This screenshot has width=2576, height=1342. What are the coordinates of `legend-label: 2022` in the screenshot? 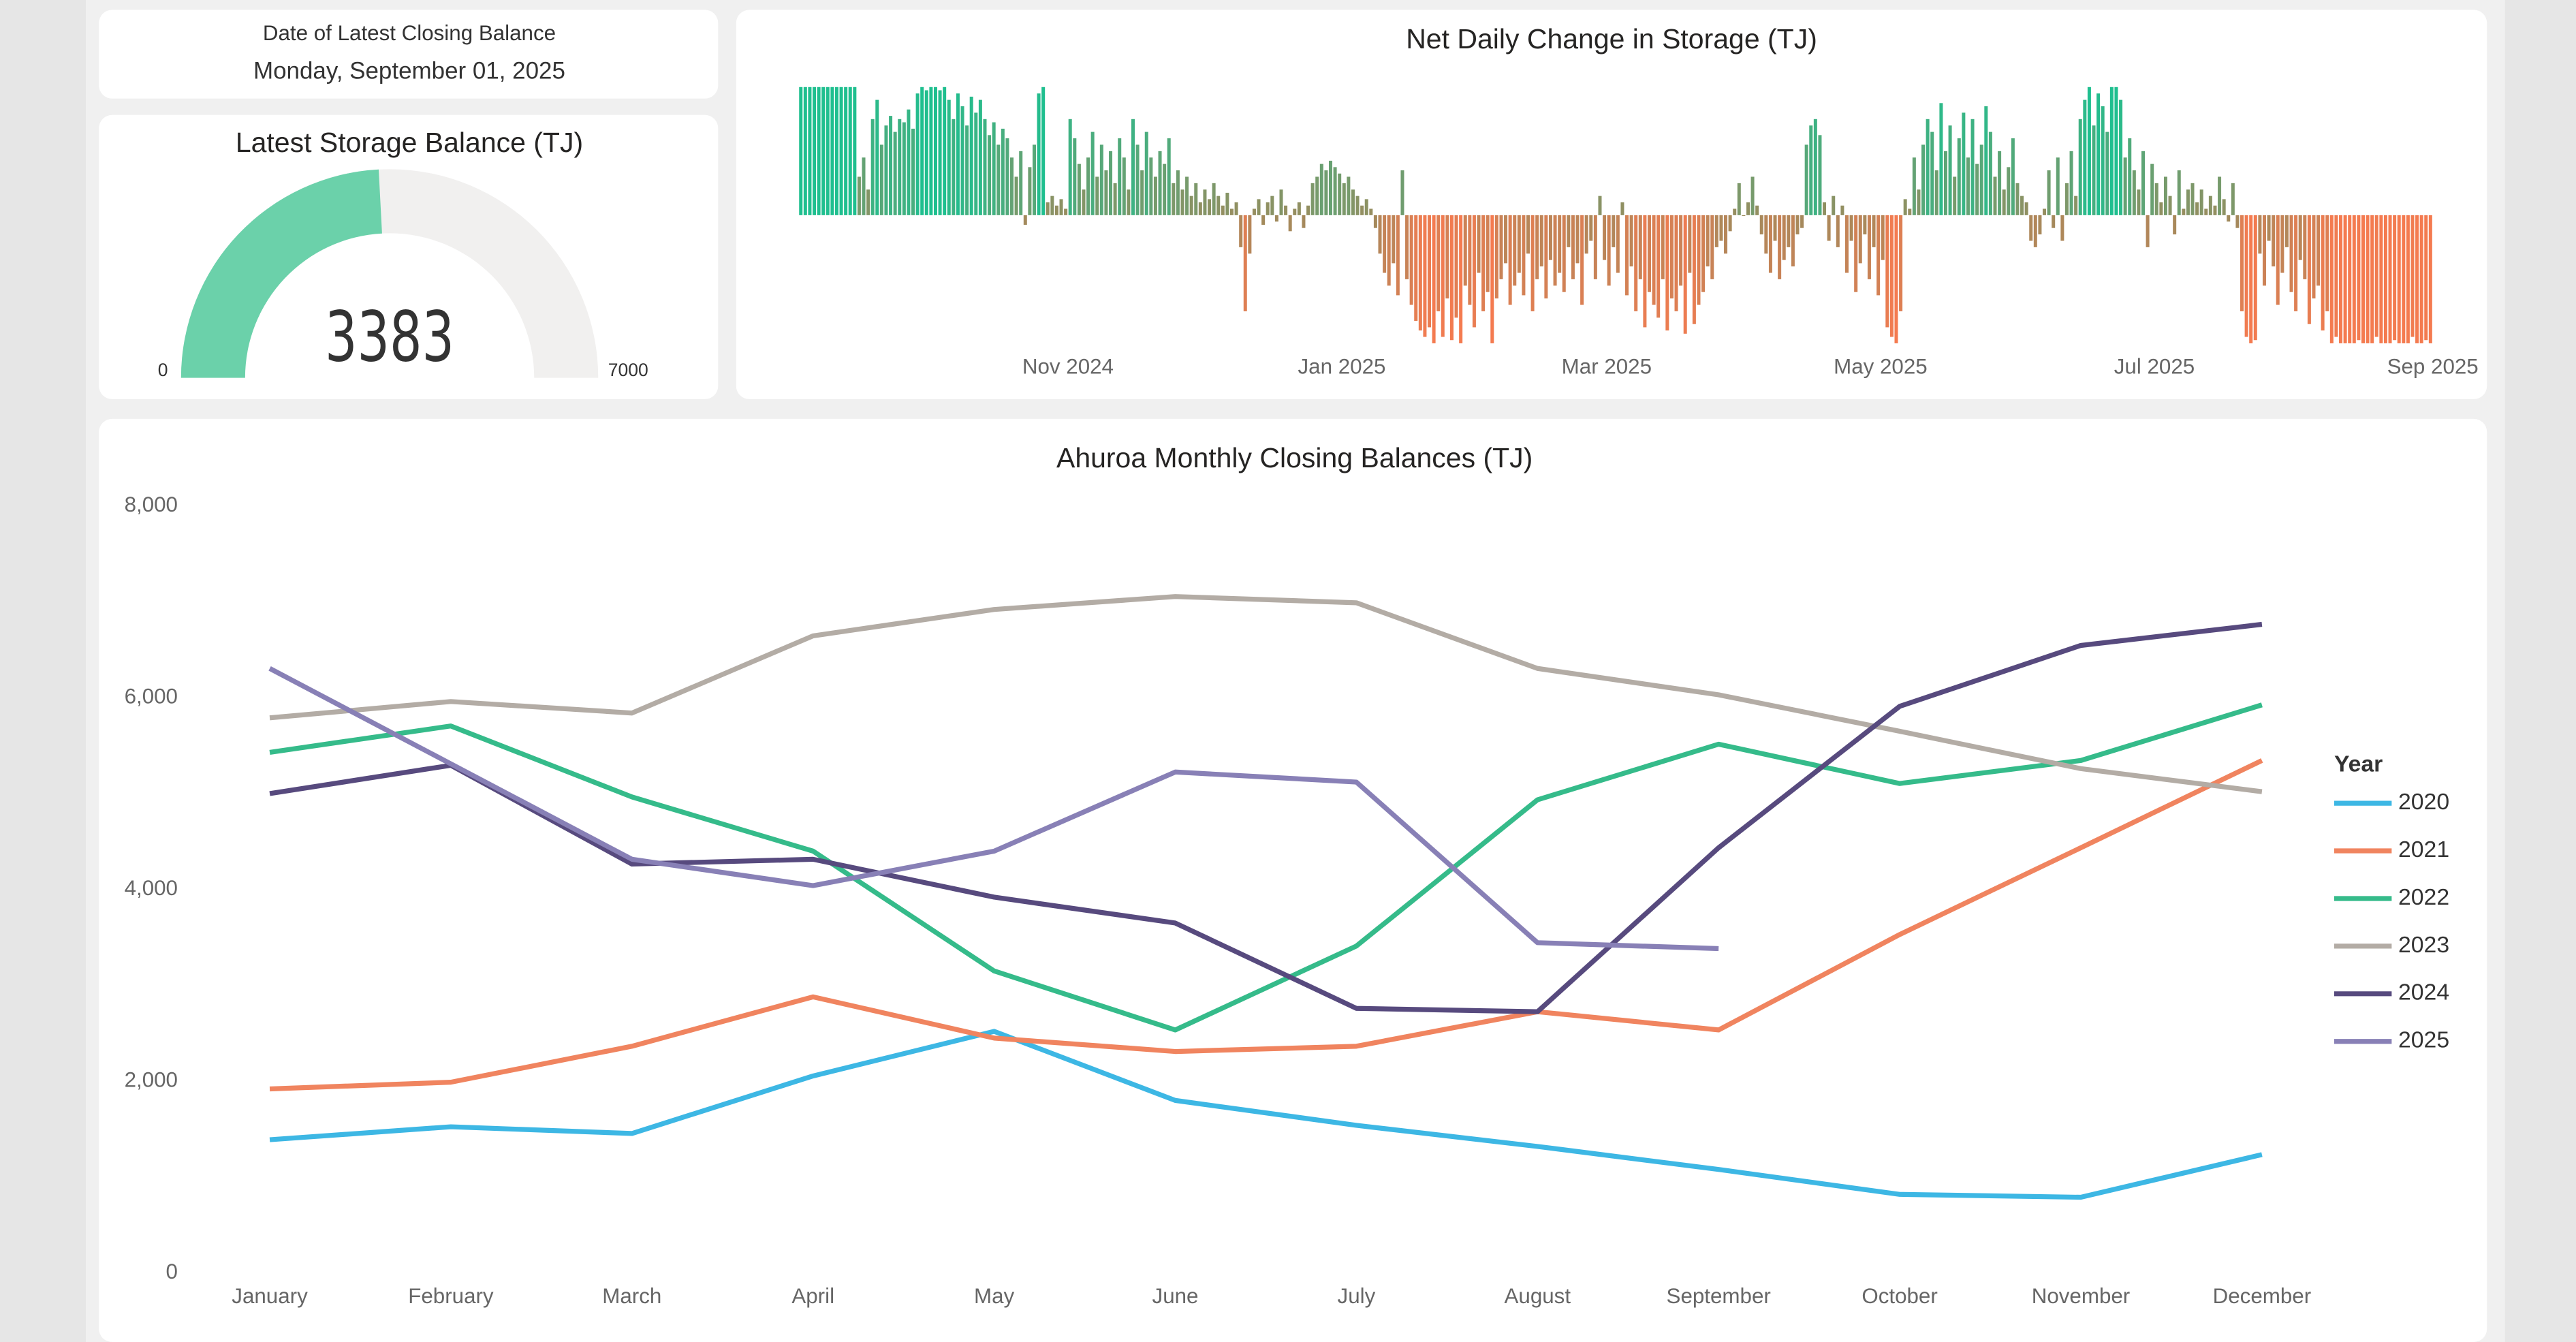 It's located at (2423, 897).